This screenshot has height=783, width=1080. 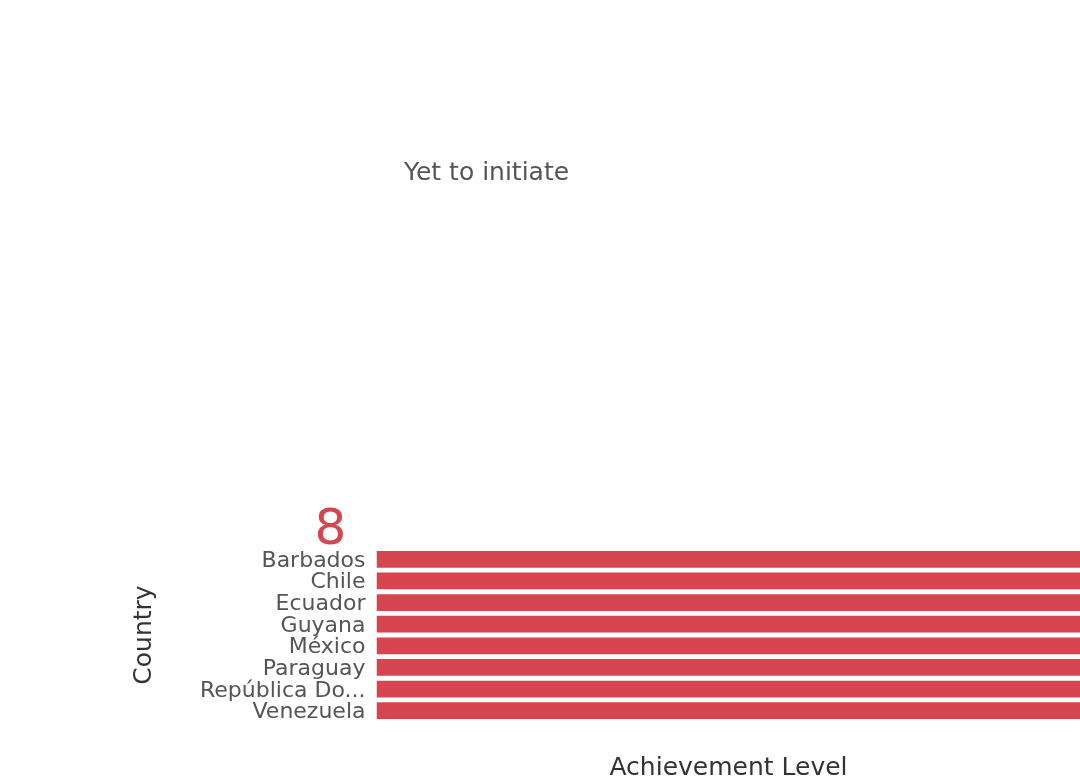 I want to click on y-tick-label: Venezuela, so click(x=309, y=711).